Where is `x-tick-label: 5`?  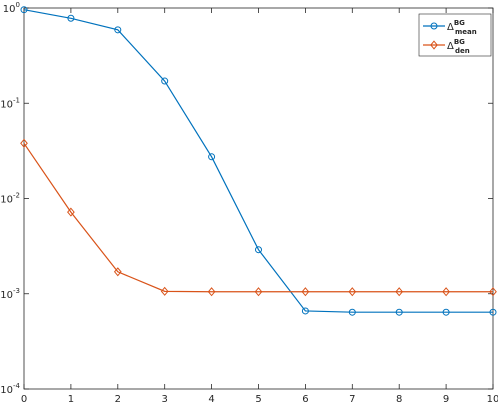
x-tick-label: 5 is located at coordinates (258, 399).